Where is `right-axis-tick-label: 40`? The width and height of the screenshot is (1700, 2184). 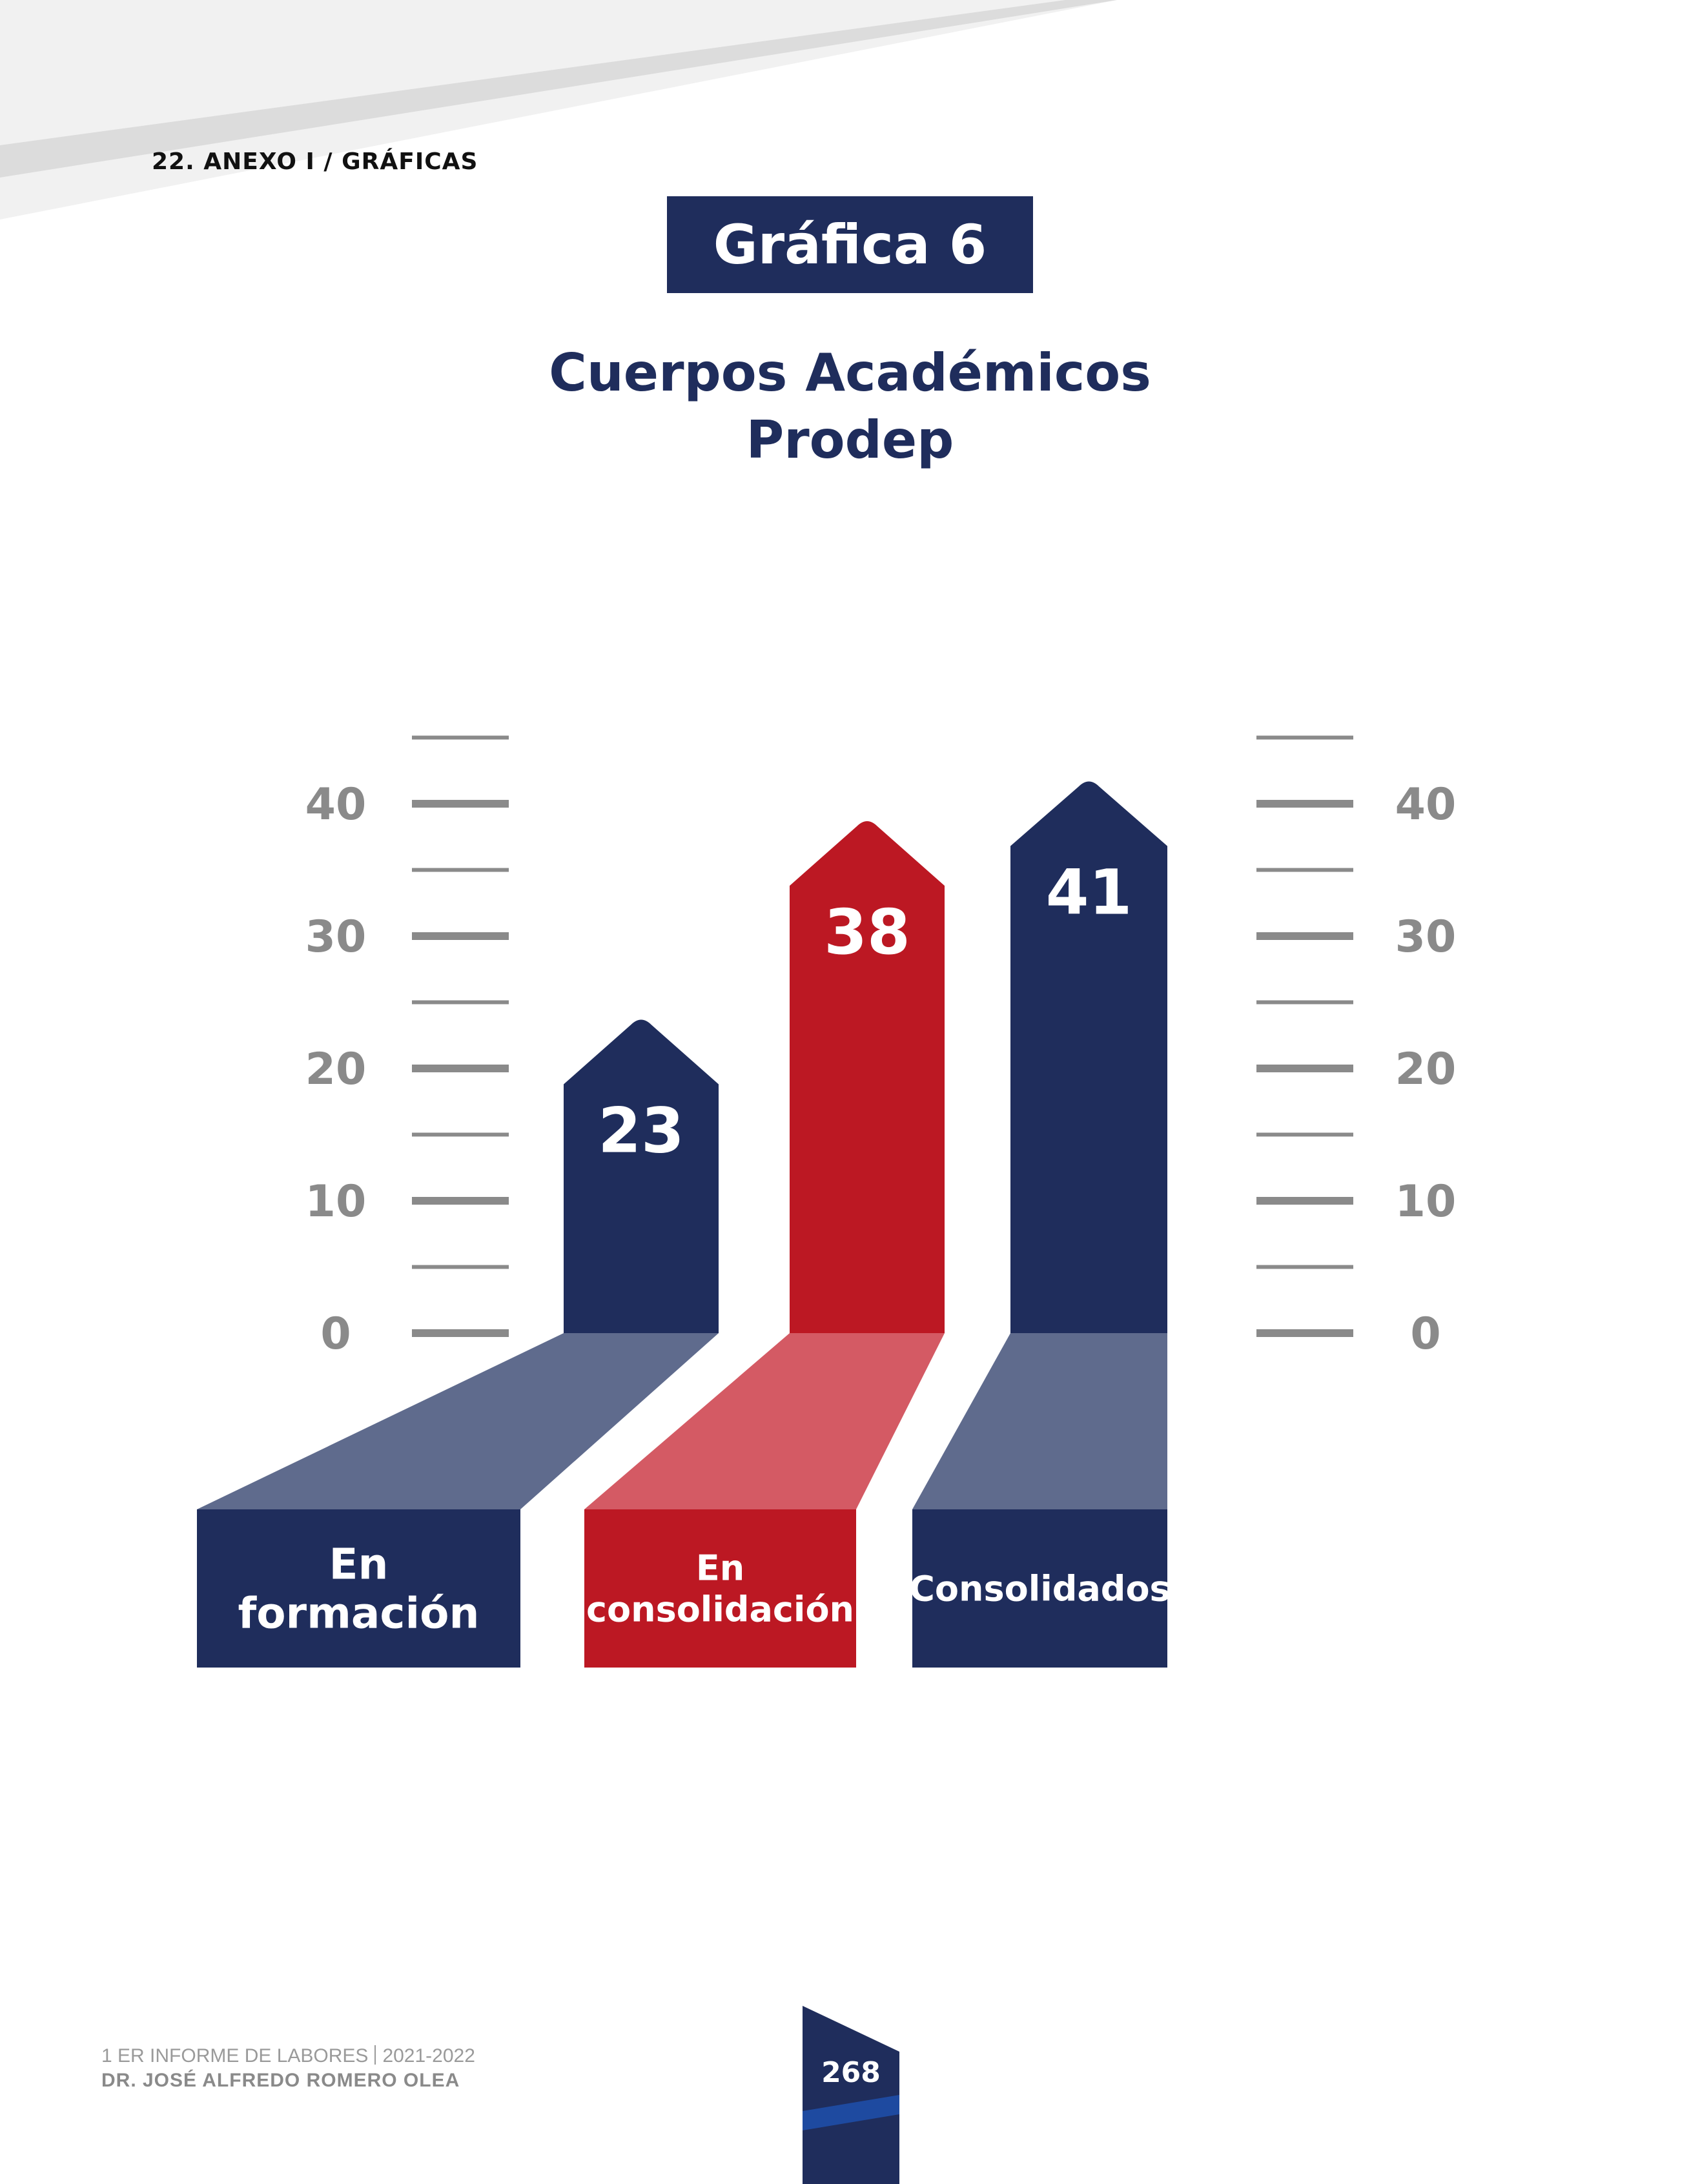
right-axis-tick-label: 40 is located at coordinates (1426, 805).